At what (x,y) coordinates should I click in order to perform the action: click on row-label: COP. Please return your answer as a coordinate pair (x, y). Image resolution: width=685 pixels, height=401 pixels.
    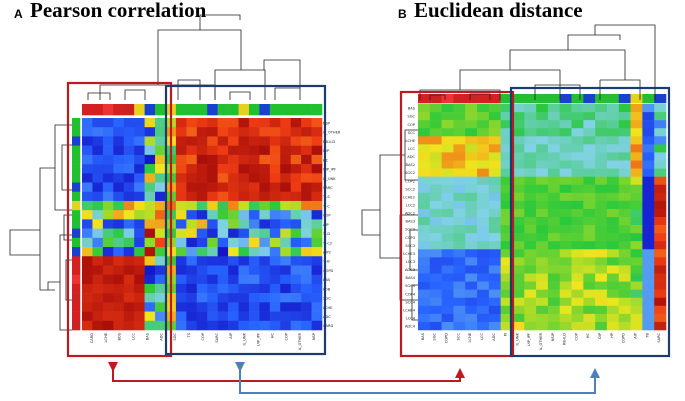
    Looking at the image, I should click on (411, 125).